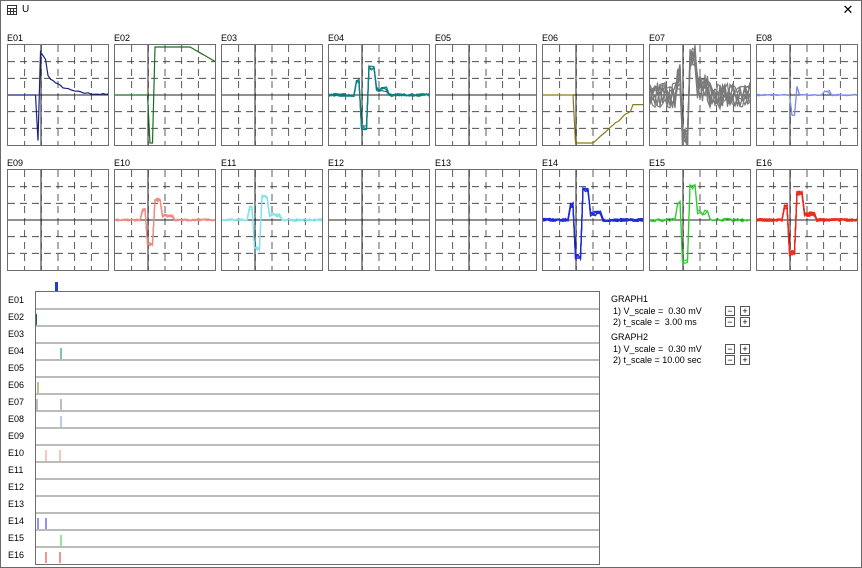  I want to click on channel-label-e04: E04, so click(336, 38).